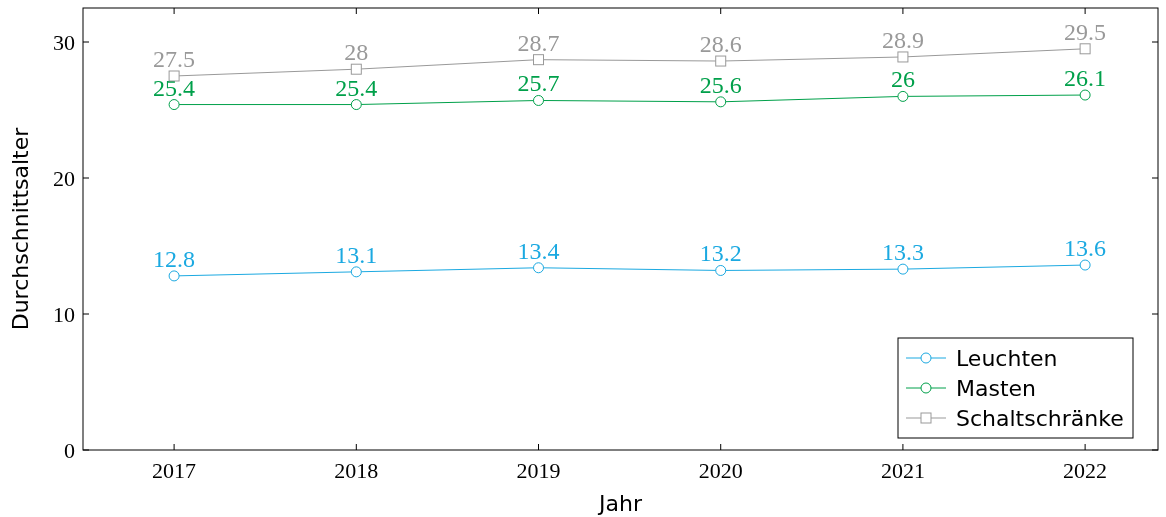 The image size is (1166, 517). What do you see at coordinates (356, 254) in the screenshot?
I see `data-label: 13.1` at bounding box center [356, 254].